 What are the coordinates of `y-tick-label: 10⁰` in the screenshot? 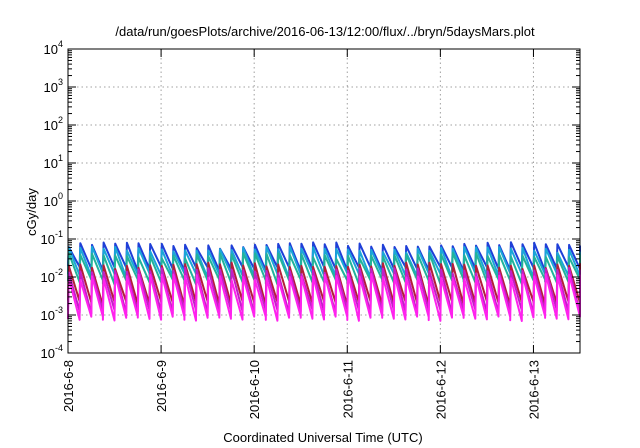 It's located at (53, 200).